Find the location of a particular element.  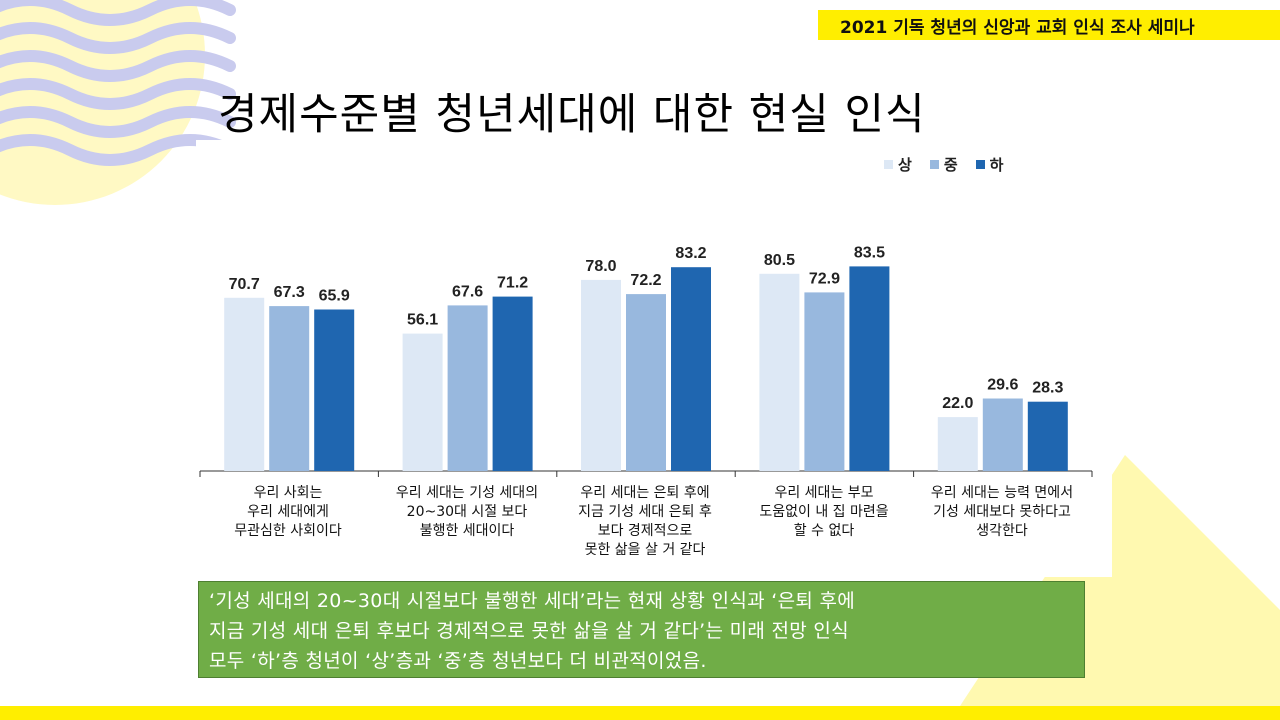

data-label: 70.7 is located at coordinates (244, 284).